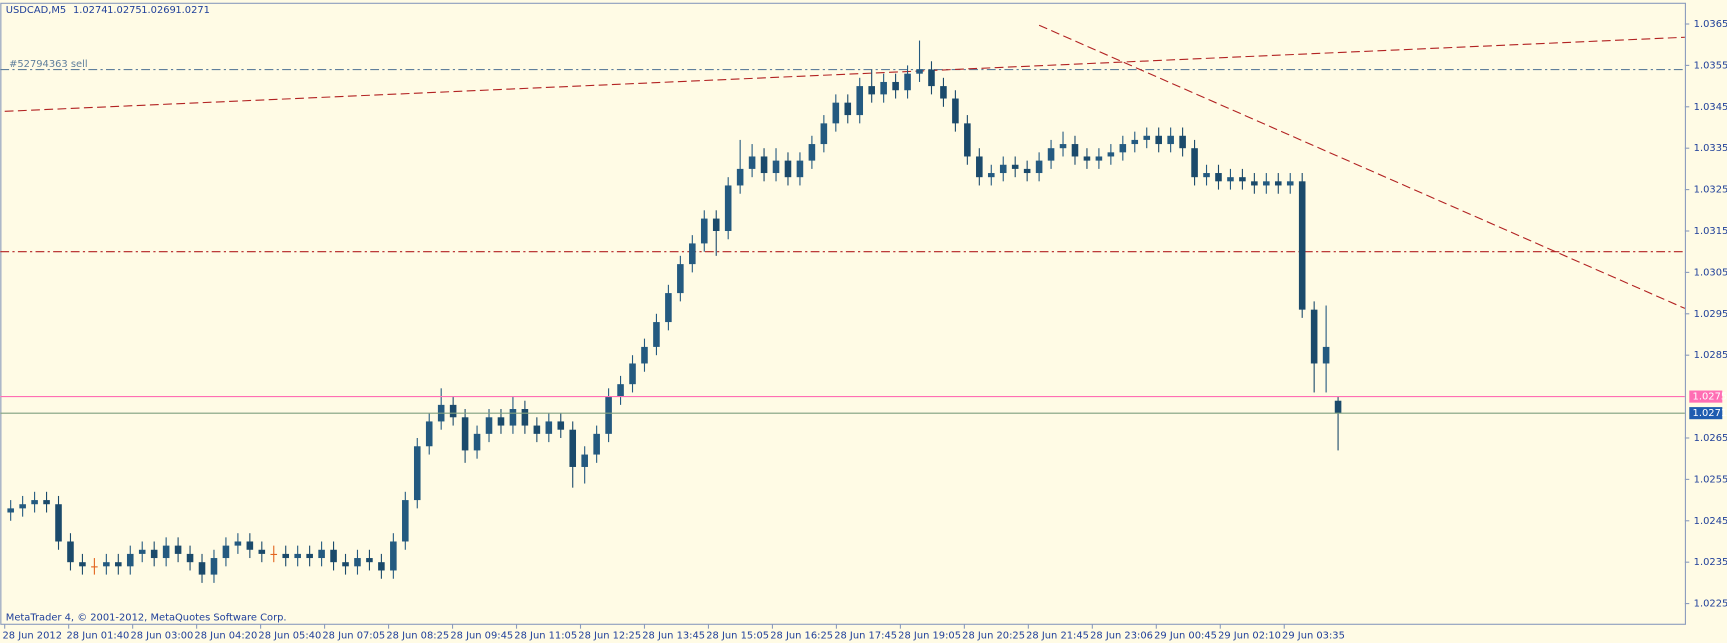  I want to click on y-tick-label: 1.0315, so click(1710, 231).